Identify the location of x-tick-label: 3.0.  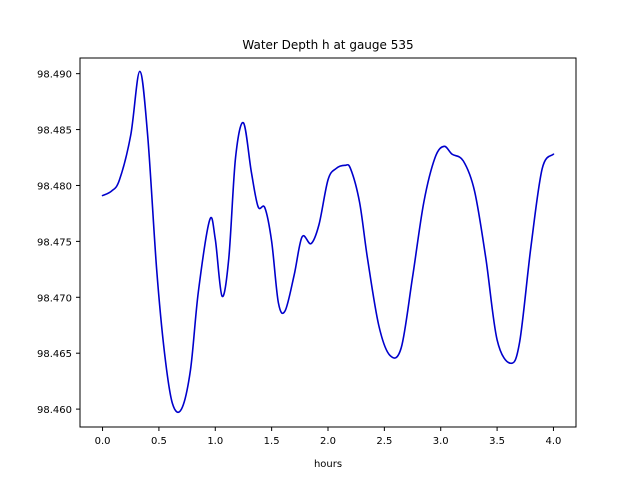
(441, 441).